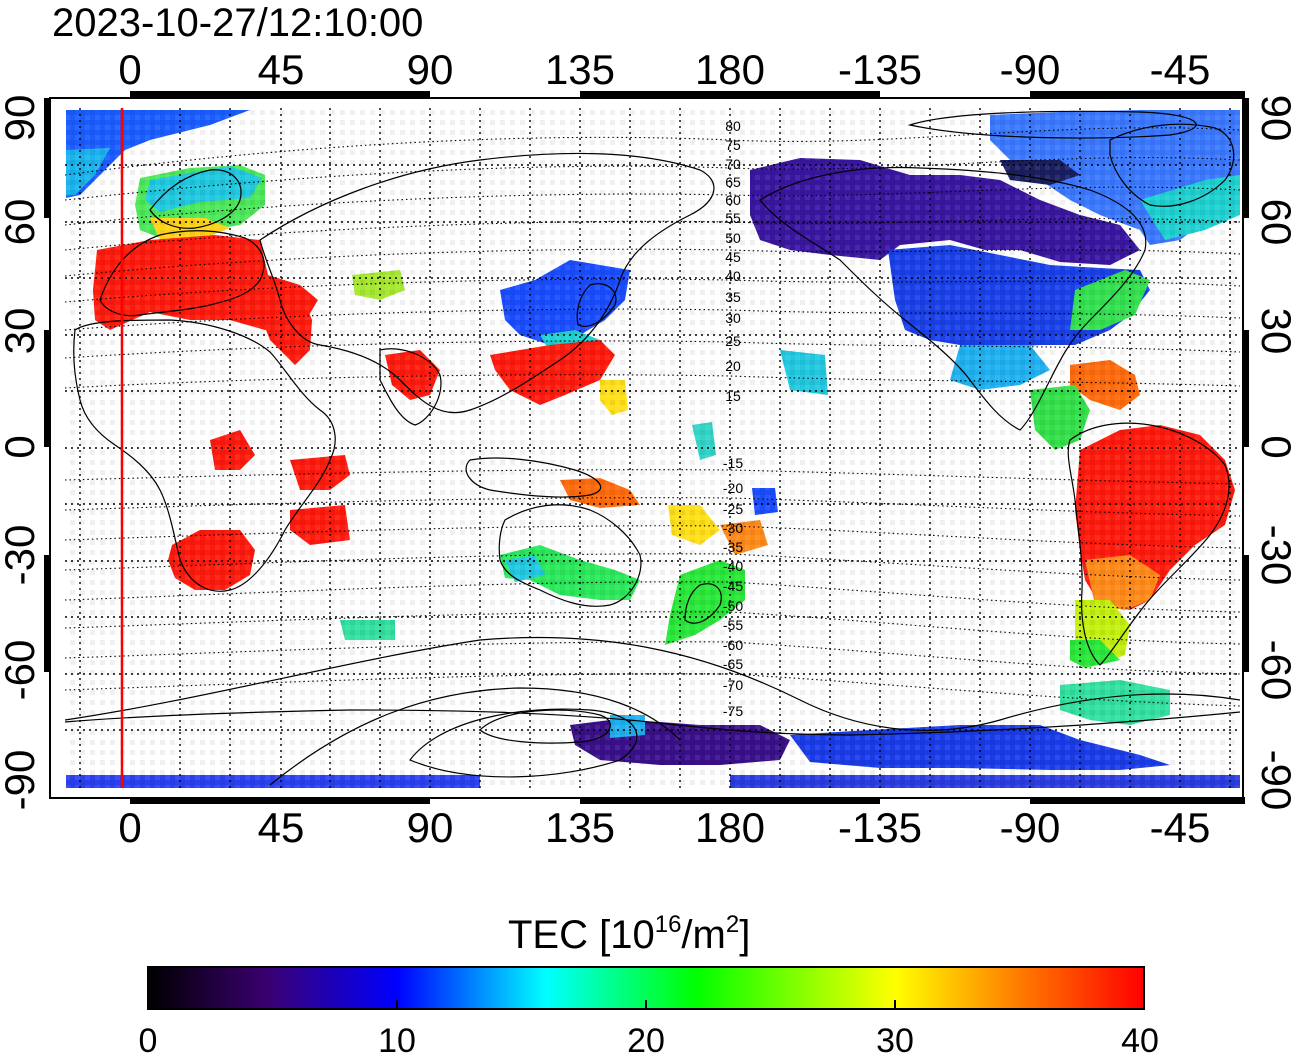  What do you see at coordinates (1273, 780) in the screenshot?
I see `right-lat-label: -90` at bounding box center [1273, 780].